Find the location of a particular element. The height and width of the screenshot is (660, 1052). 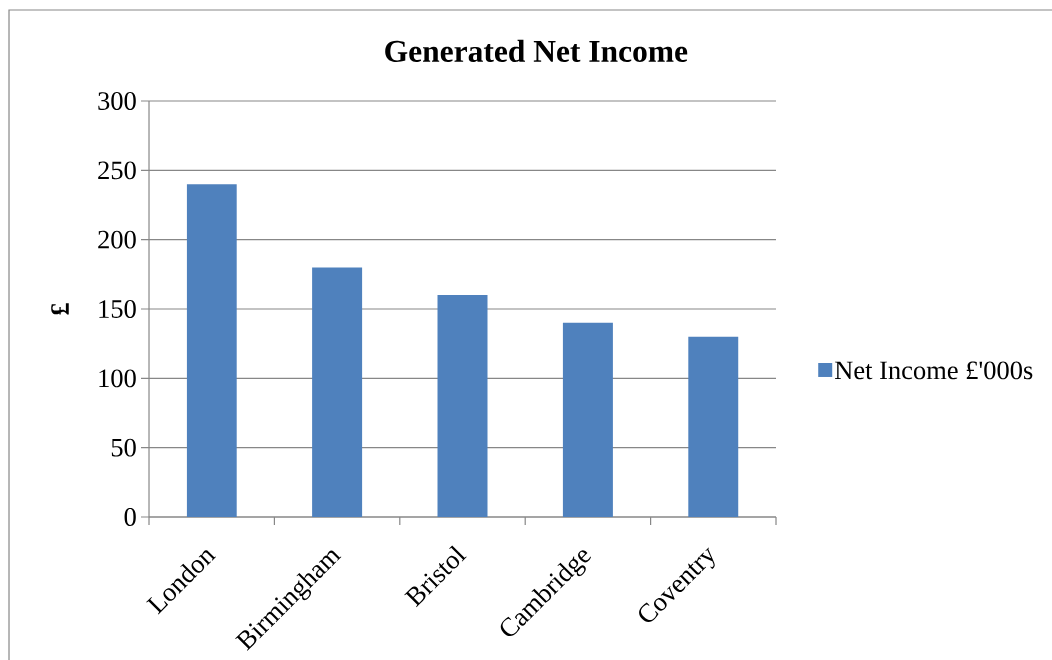

y-tick-label: 250 is located at coordinates (117, 170).